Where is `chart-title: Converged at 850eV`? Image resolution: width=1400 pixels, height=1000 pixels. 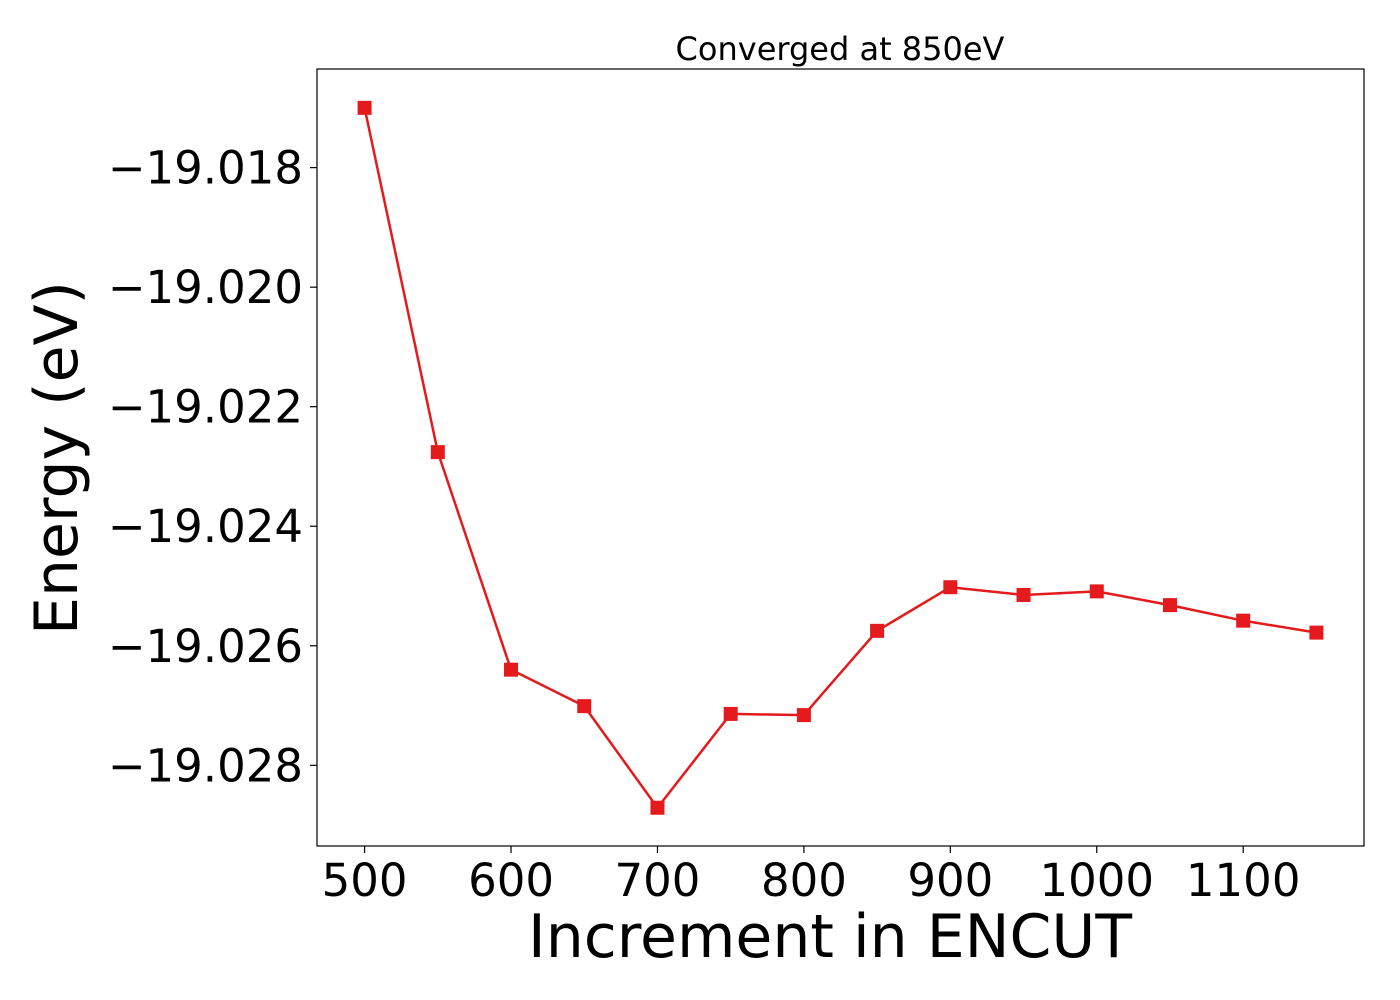 chart-title: Converged at 850eV is located at coordinates (840, 49).